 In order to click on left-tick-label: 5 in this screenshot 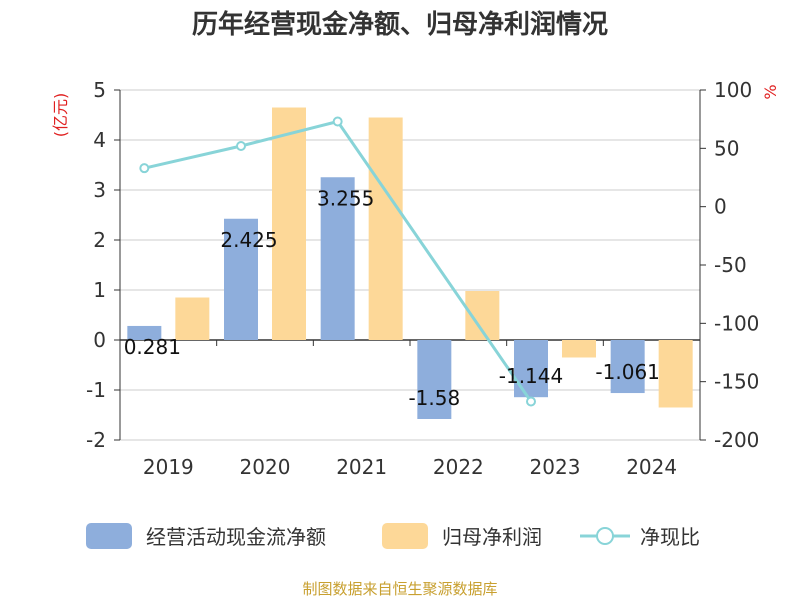, I will do `click(99, 90)`.